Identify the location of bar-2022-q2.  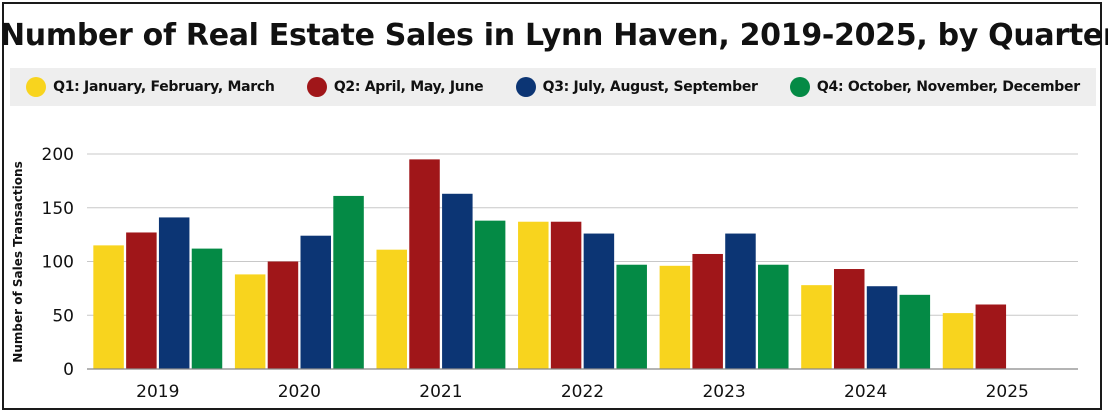
(566, 295).